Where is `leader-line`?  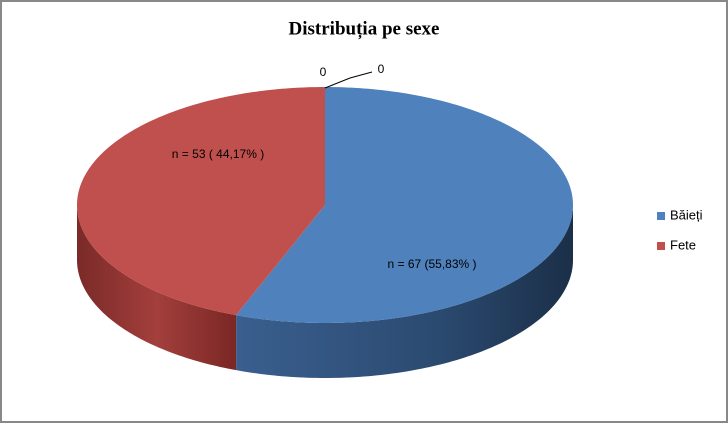
leader-line is located at coordinates (348, 80).